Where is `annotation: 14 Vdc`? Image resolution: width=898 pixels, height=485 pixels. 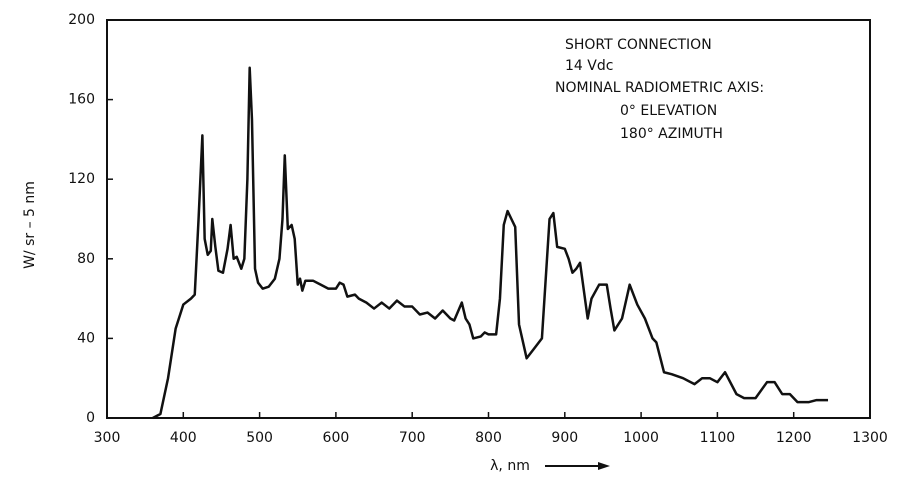
annotation: 14 Vdc is located at coordinates (589, 66).